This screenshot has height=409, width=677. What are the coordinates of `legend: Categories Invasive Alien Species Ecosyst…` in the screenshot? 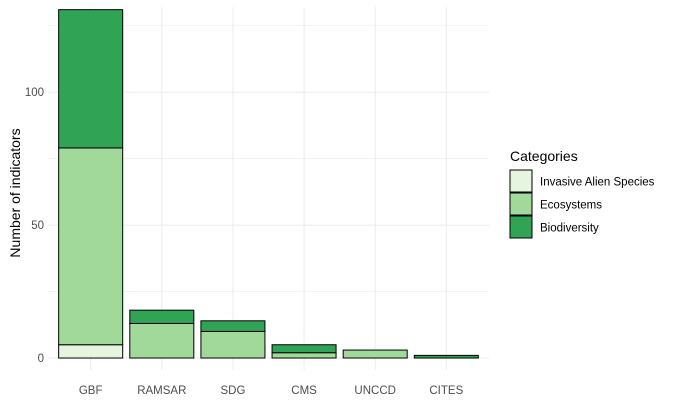 It's located at (582, 193).